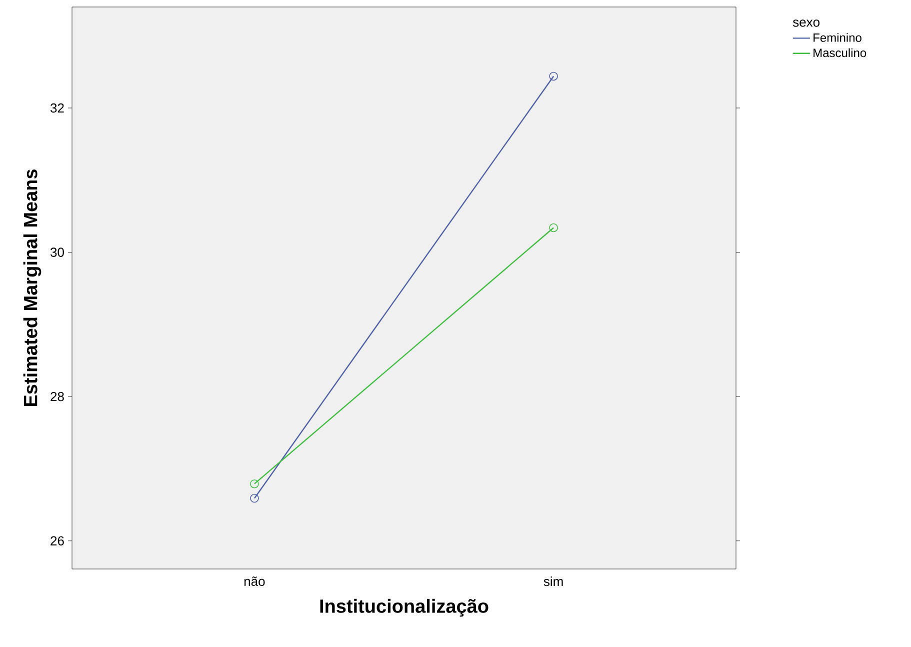 This screenshot has height=647, width=911. I want to click on x-tick-label: não, so click(254, 581).